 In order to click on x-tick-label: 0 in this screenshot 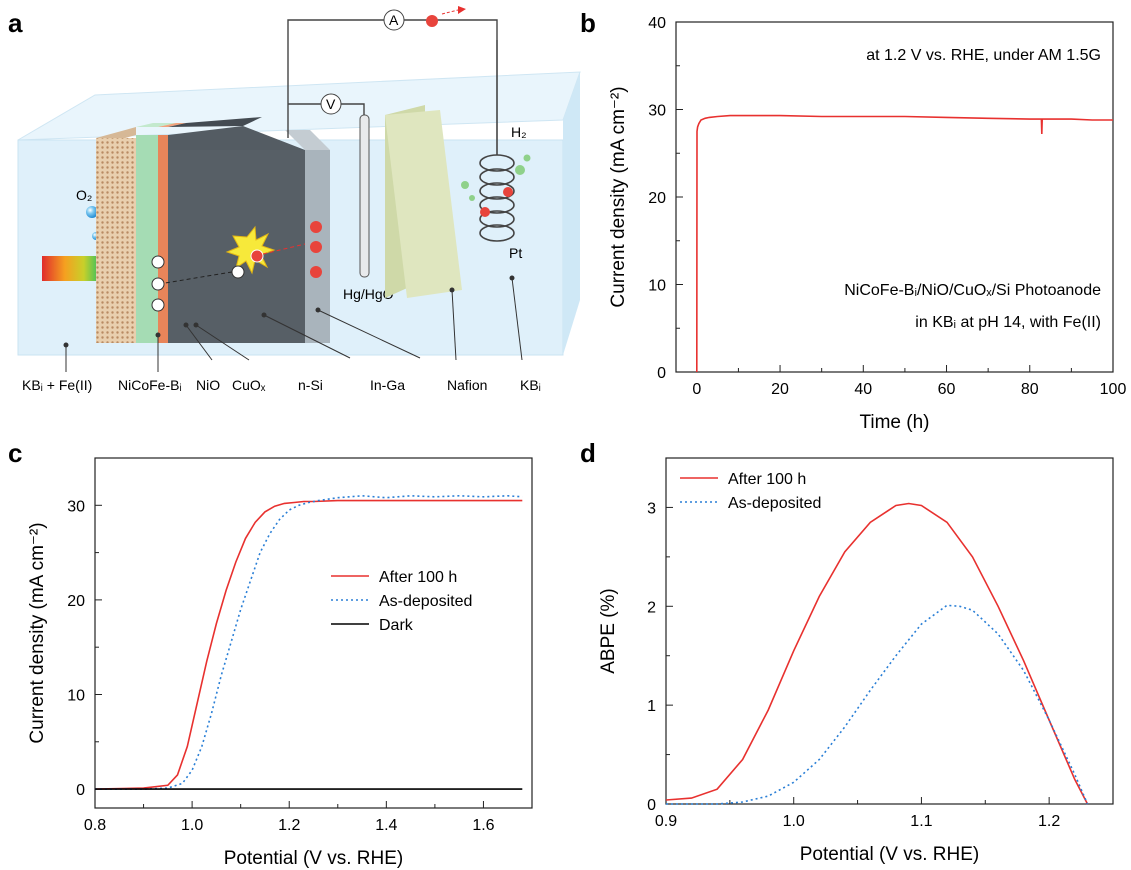, I will do `click(696, 389)`.